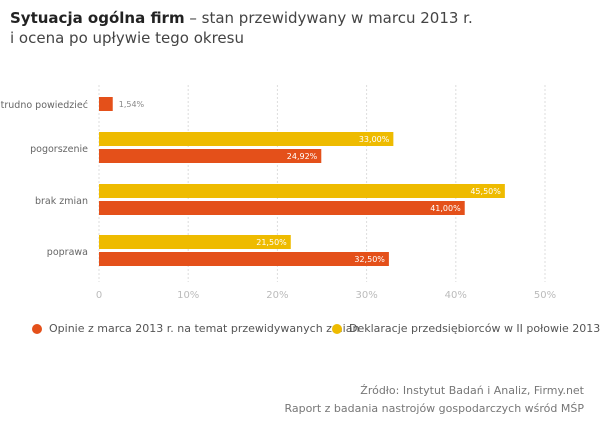 The width and height of the screenshot is (600, 430). What do you see at coordinates (271, 242) in the screenshot?
I see `data-label: 21,50%` at bounding box center [271, 242].